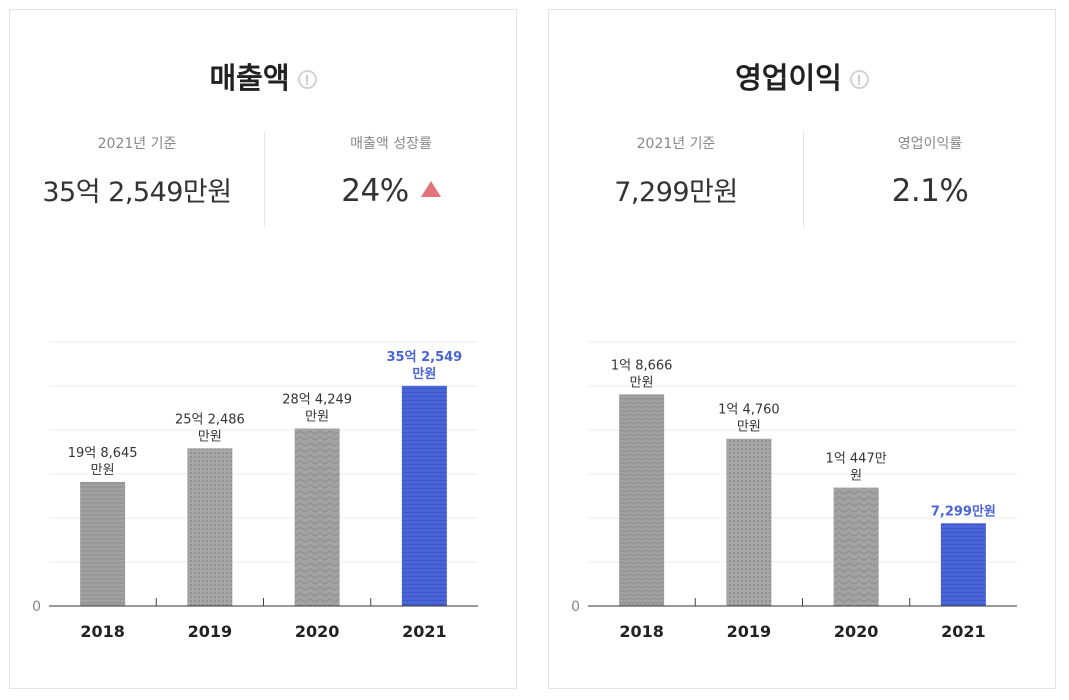  What do you see at coordinates (425, 366) in the screenshot?
I see `data-label: 35억 2,549 만원` at bounding box center [425, 366].